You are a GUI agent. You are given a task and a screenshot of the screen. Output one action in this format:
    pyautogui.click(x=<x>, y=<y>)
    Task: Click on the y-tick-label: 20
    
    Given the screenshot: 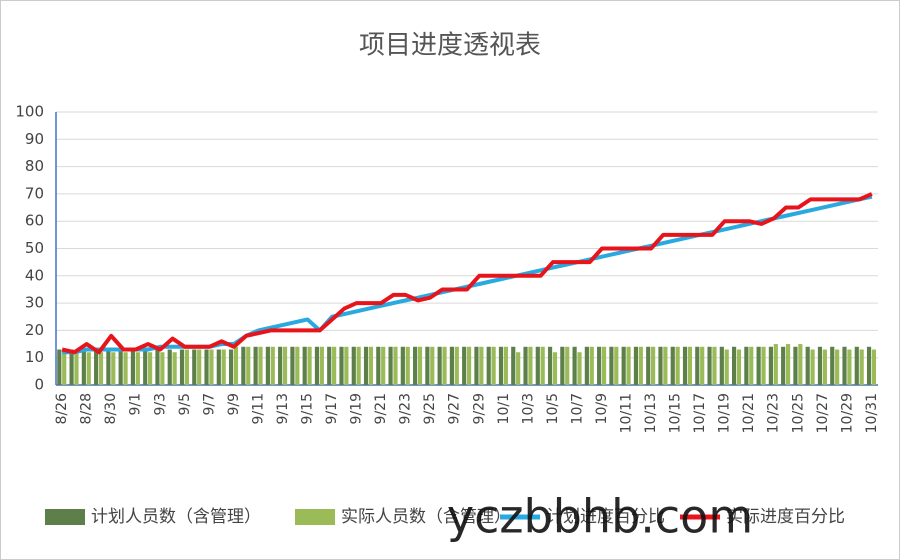 What is the action you would take?
    pyautogui.click(x=34, y=330)
    